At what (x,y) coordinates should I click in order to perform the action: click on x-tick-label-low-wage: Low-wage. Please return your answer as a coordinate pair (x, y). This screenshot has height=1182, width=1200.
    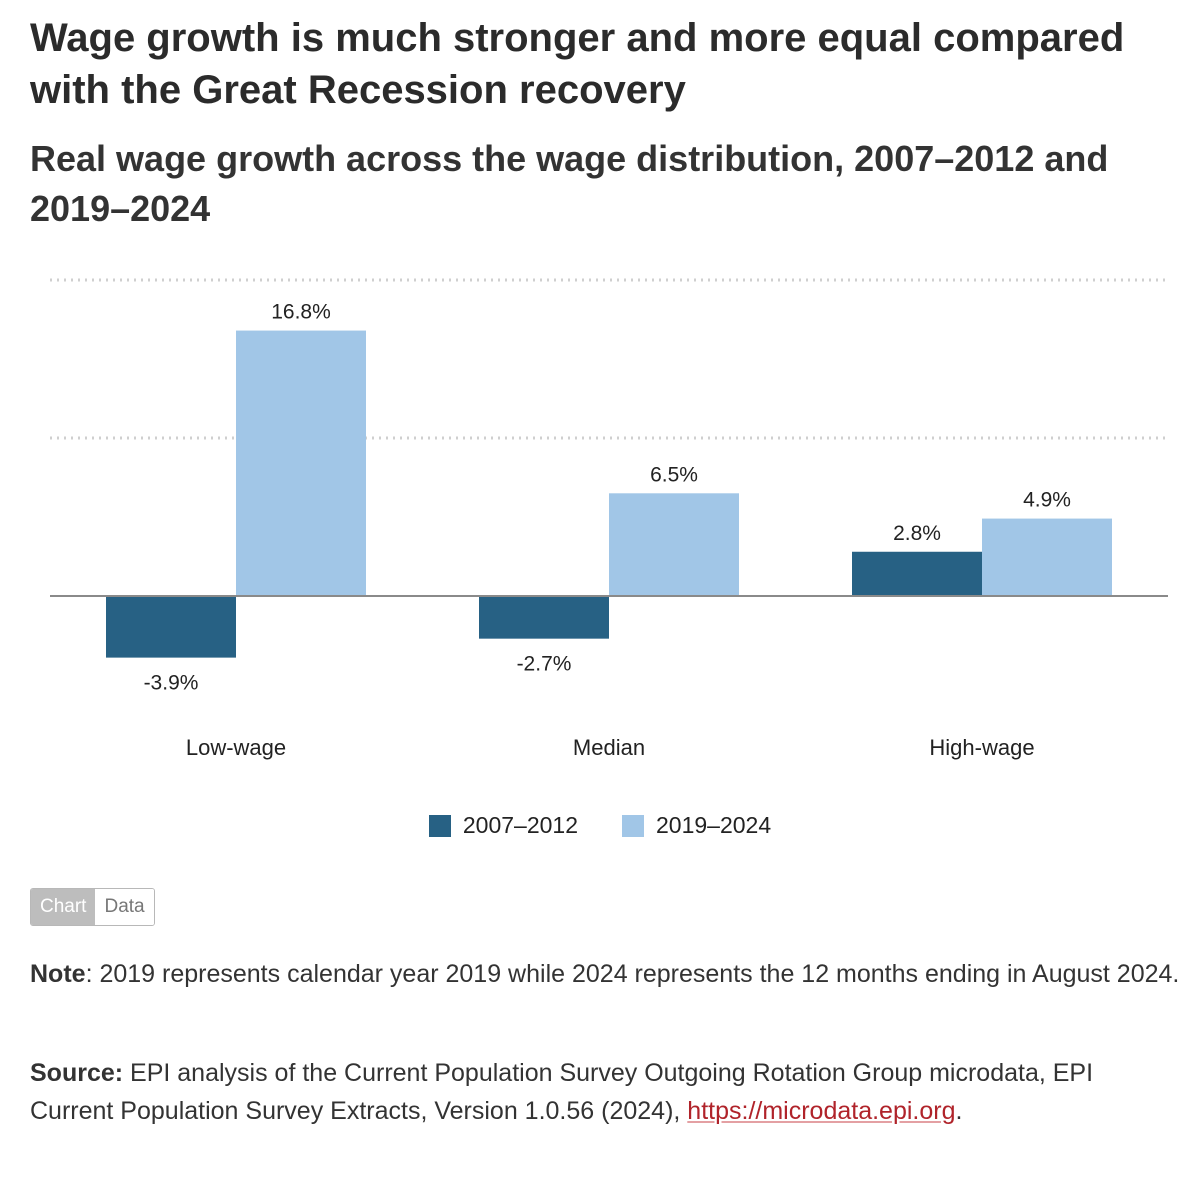
    Looking at the image, I should click on (236, 747).